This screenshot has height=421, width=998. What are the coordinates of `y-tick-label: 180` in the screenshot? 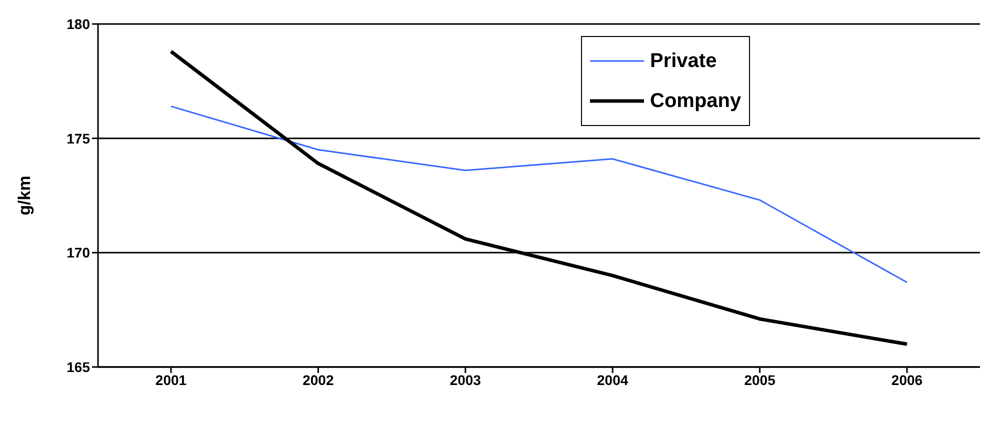 It's located at (78, 24).